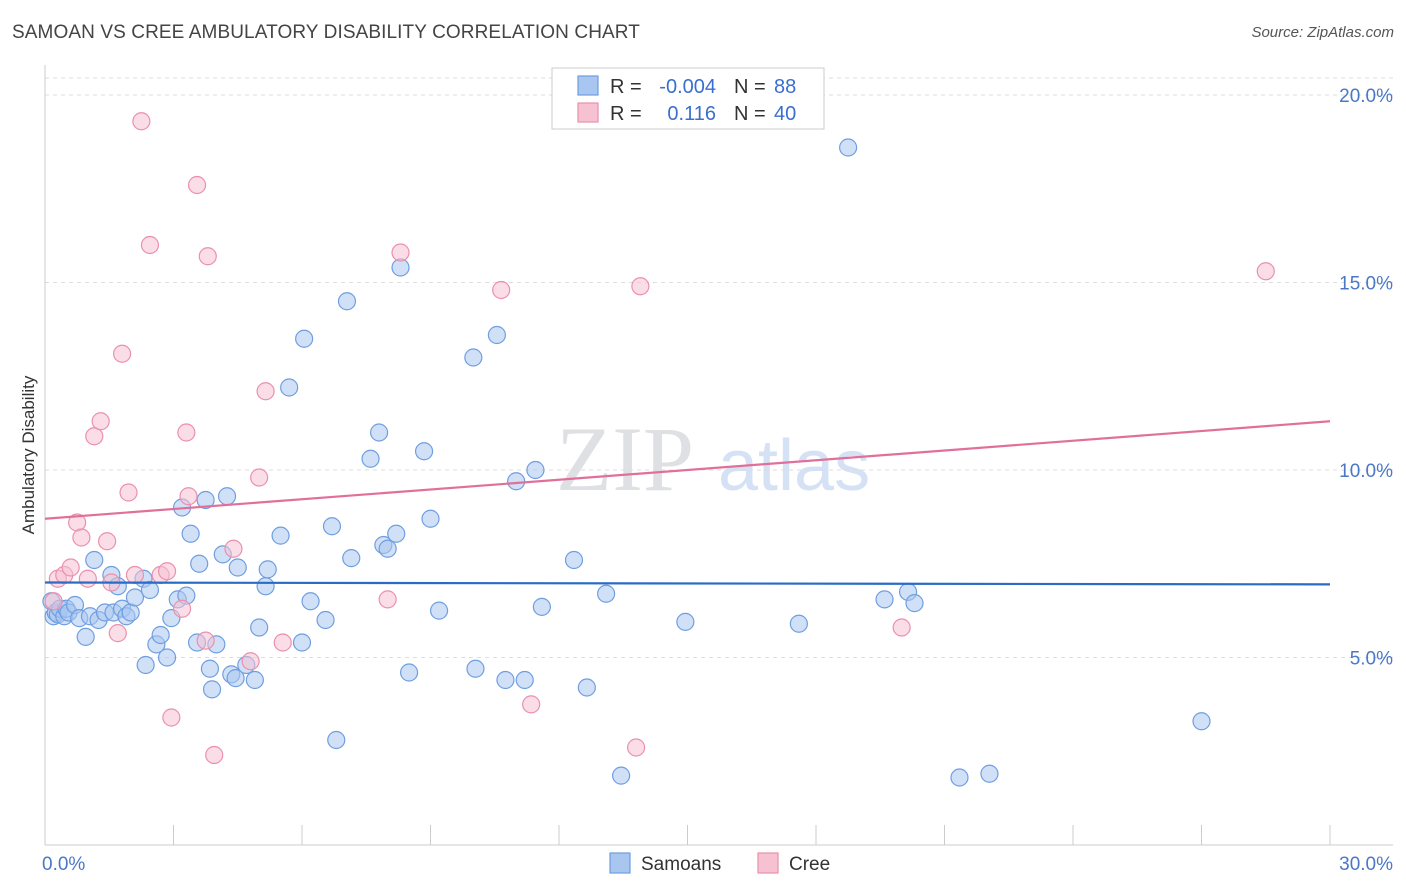 The width and height of the screenshot is (1406, 892). What do you see at coordinates (687, 87) in the screenshot?
I see `legend-r-value-samoan: -0.004` at bounding box center [687, 87].